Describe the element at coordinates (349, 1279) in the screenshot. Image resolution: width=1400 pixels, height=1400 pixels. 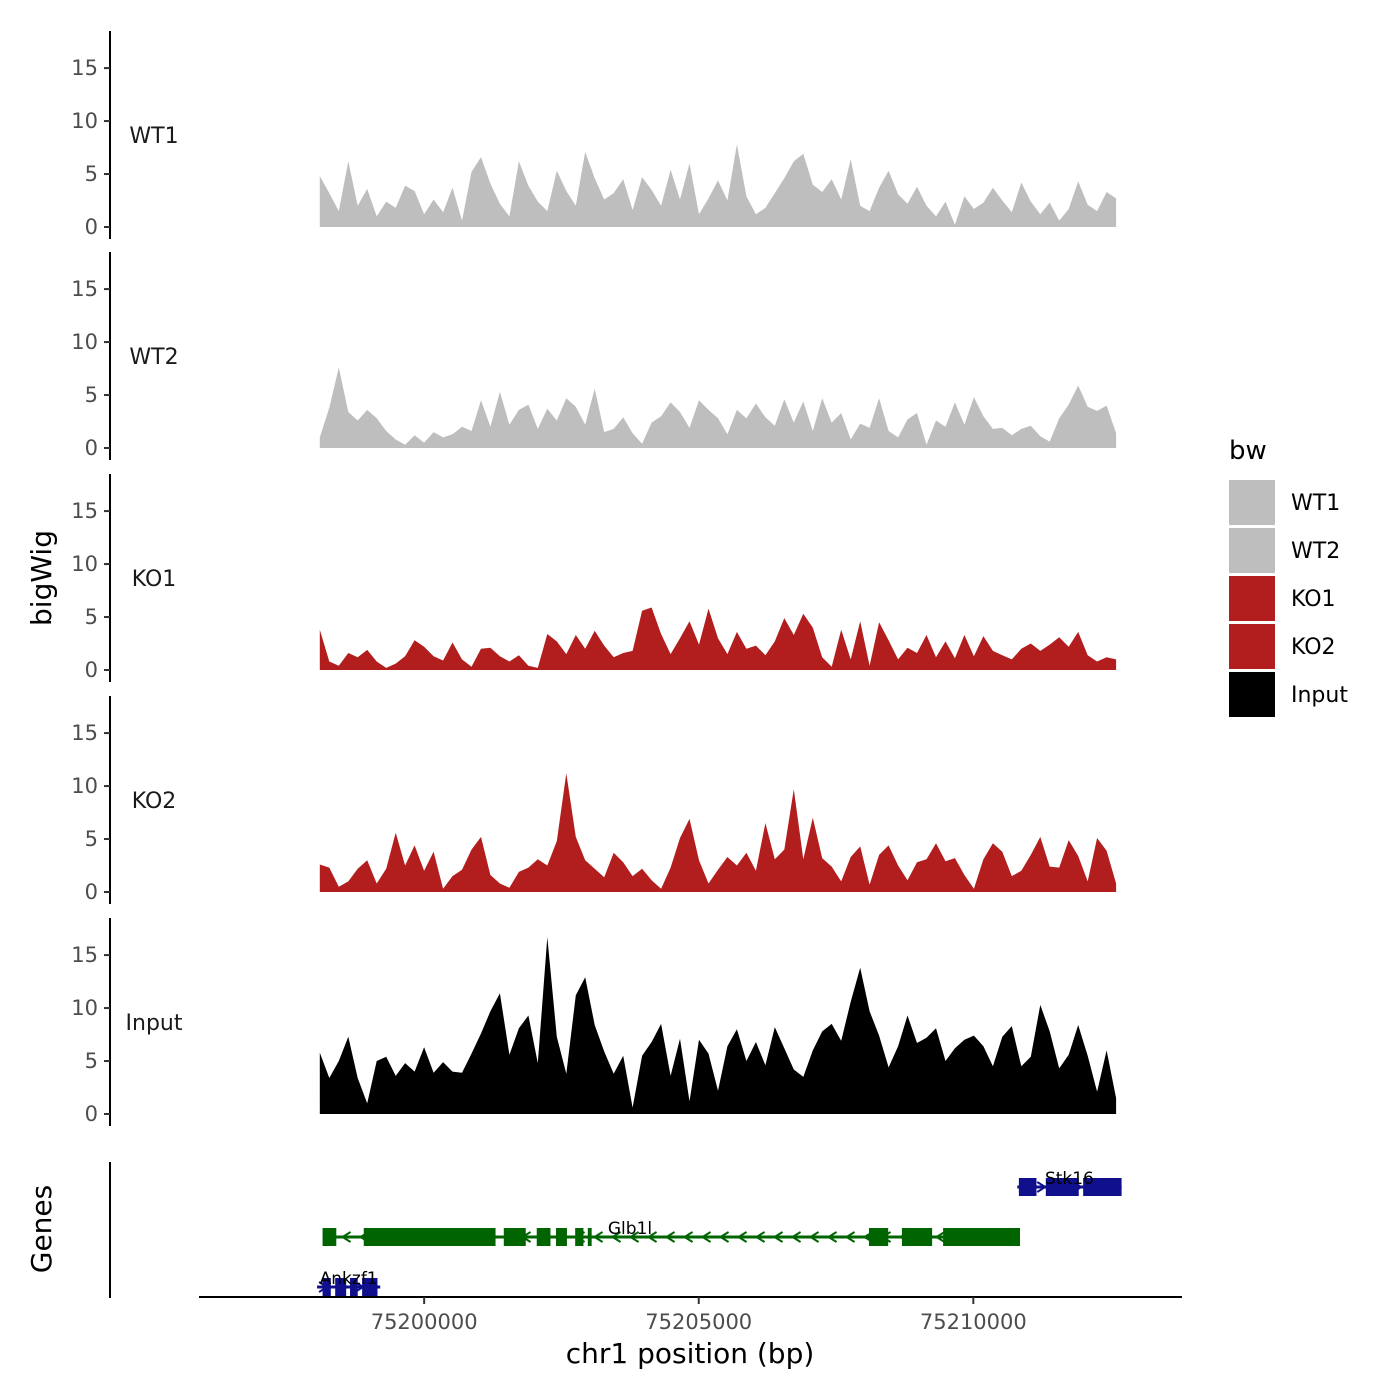
I see `gene-label: Ankzf1` at that location.